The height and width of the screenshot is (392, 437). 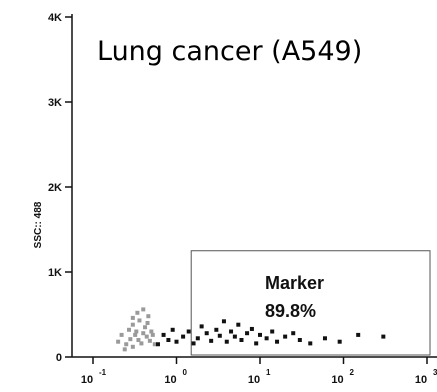 What do you see at coordinates (185, 372) in the screenshot?
I see `x-tick-exponent: 0` at bounding box center [185, 372].